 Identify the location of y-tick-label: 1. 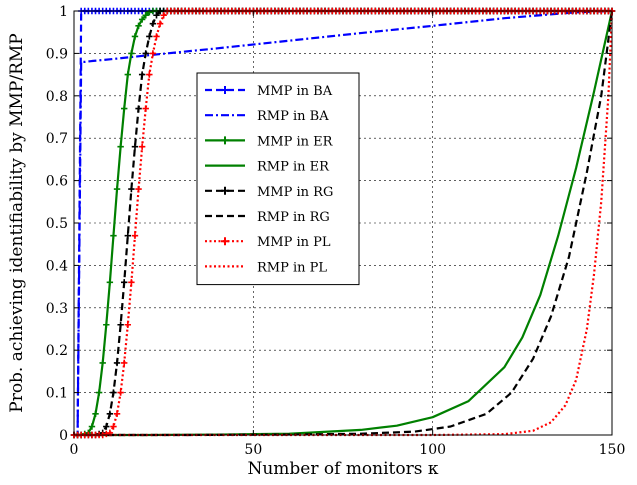
(63, 12).